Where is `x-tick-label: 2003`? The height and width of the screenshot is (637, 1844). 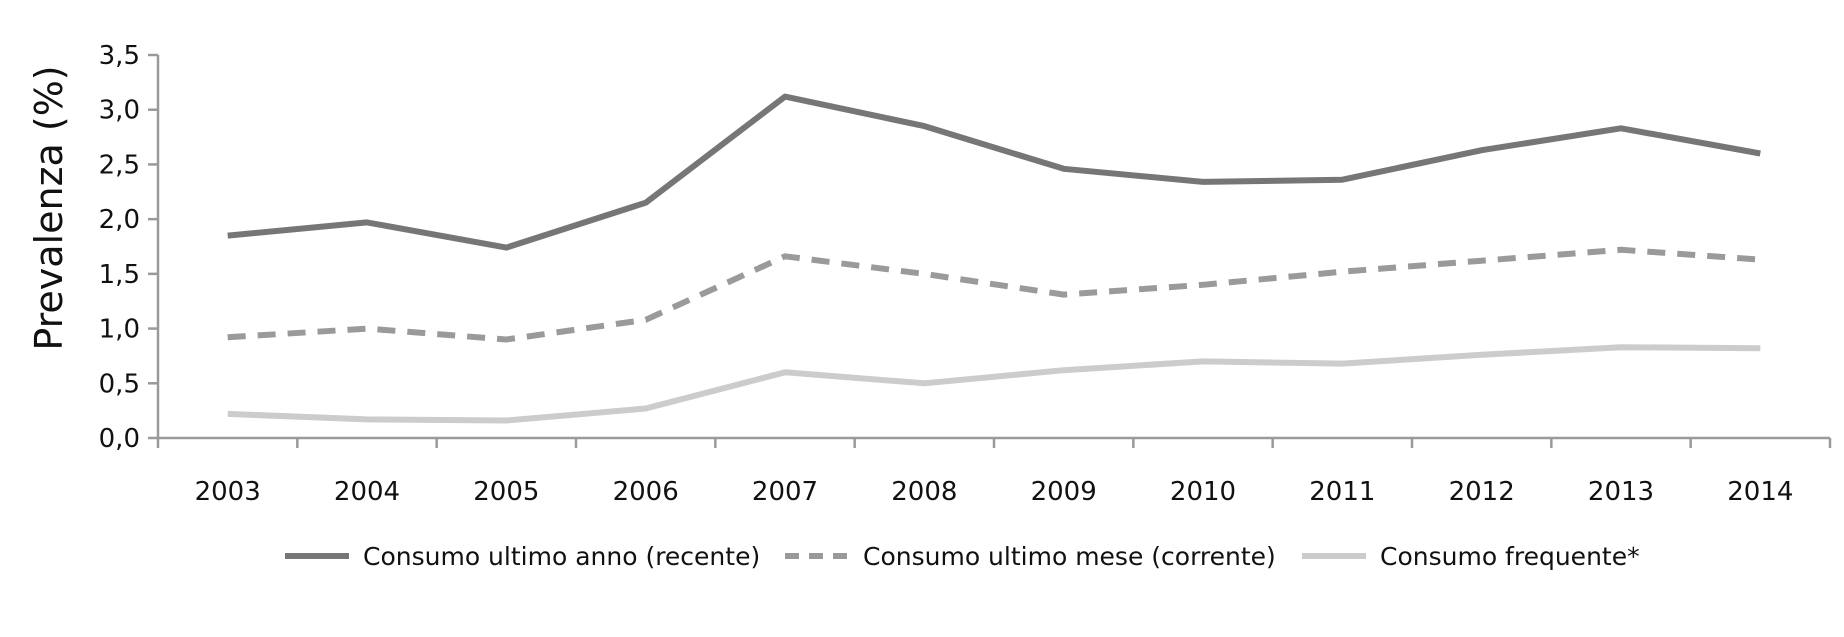
x-tick-label: 2003 is located at coordinates (228, 492).